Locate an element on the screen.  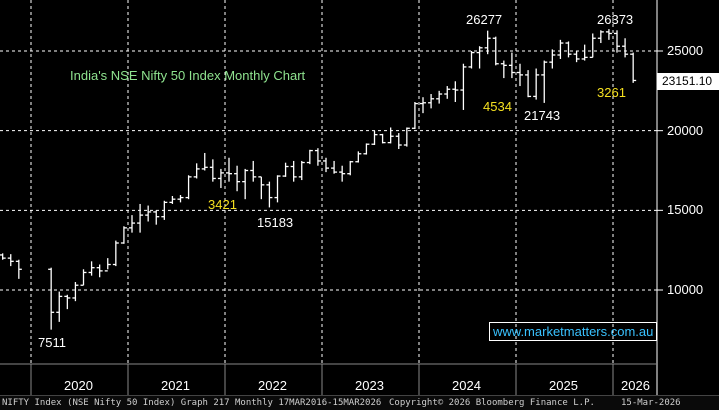
x-tick-label: 2020 is located at coordinates (78, 385).